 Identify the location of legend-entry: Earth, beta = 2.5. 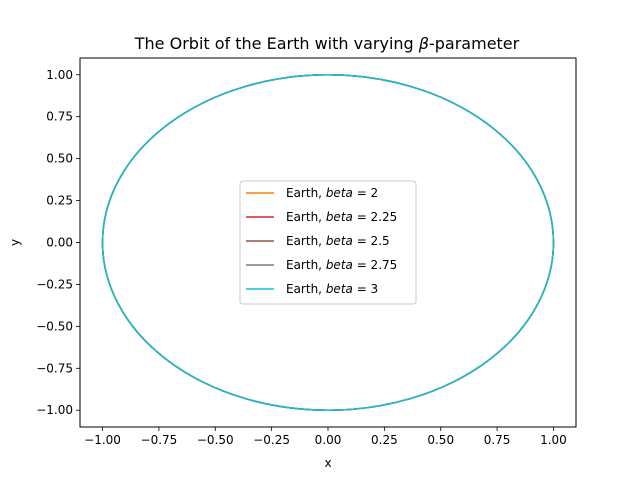
(318, 241).